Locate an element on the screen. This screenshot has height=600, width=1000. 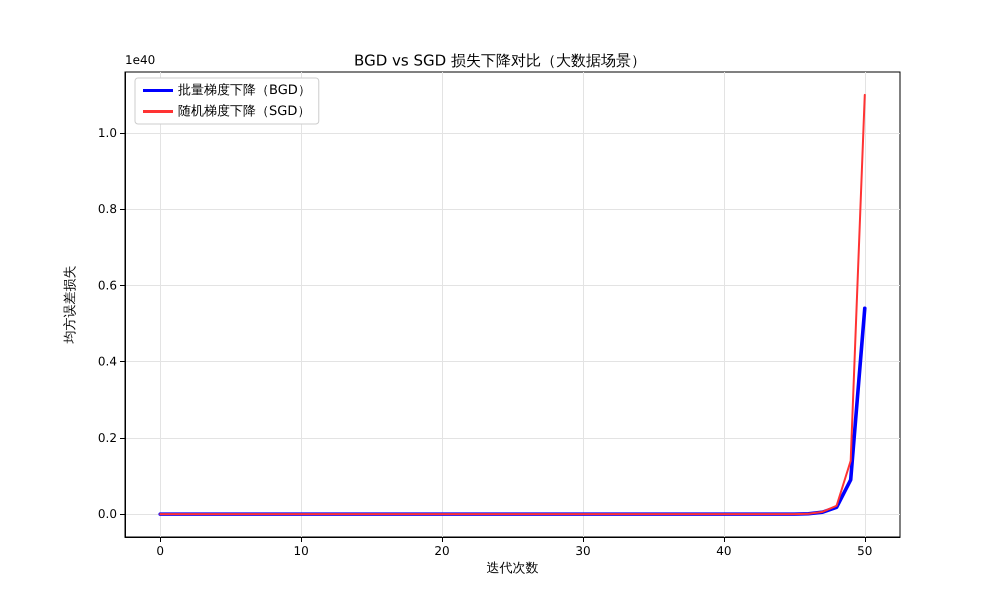
x-tick-label: 0 is located at coordinates (160, 551).